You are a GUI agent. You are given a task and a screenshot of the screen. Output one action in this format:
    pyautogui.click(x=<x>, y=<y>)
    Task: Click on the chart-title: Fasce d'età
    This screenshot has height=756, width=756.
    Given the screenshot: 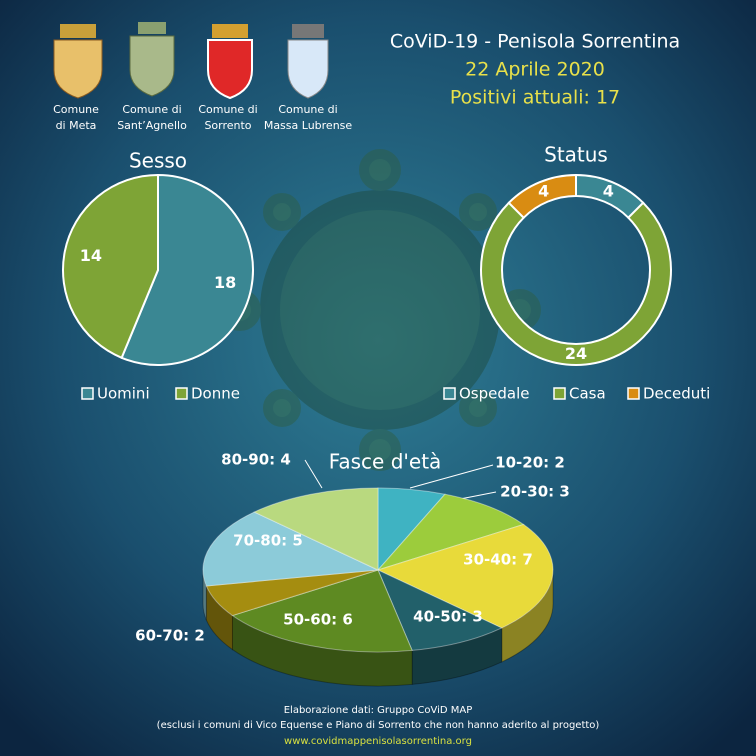 What is the action you would take?
    pyautogui.click(x=385, y=462)
    